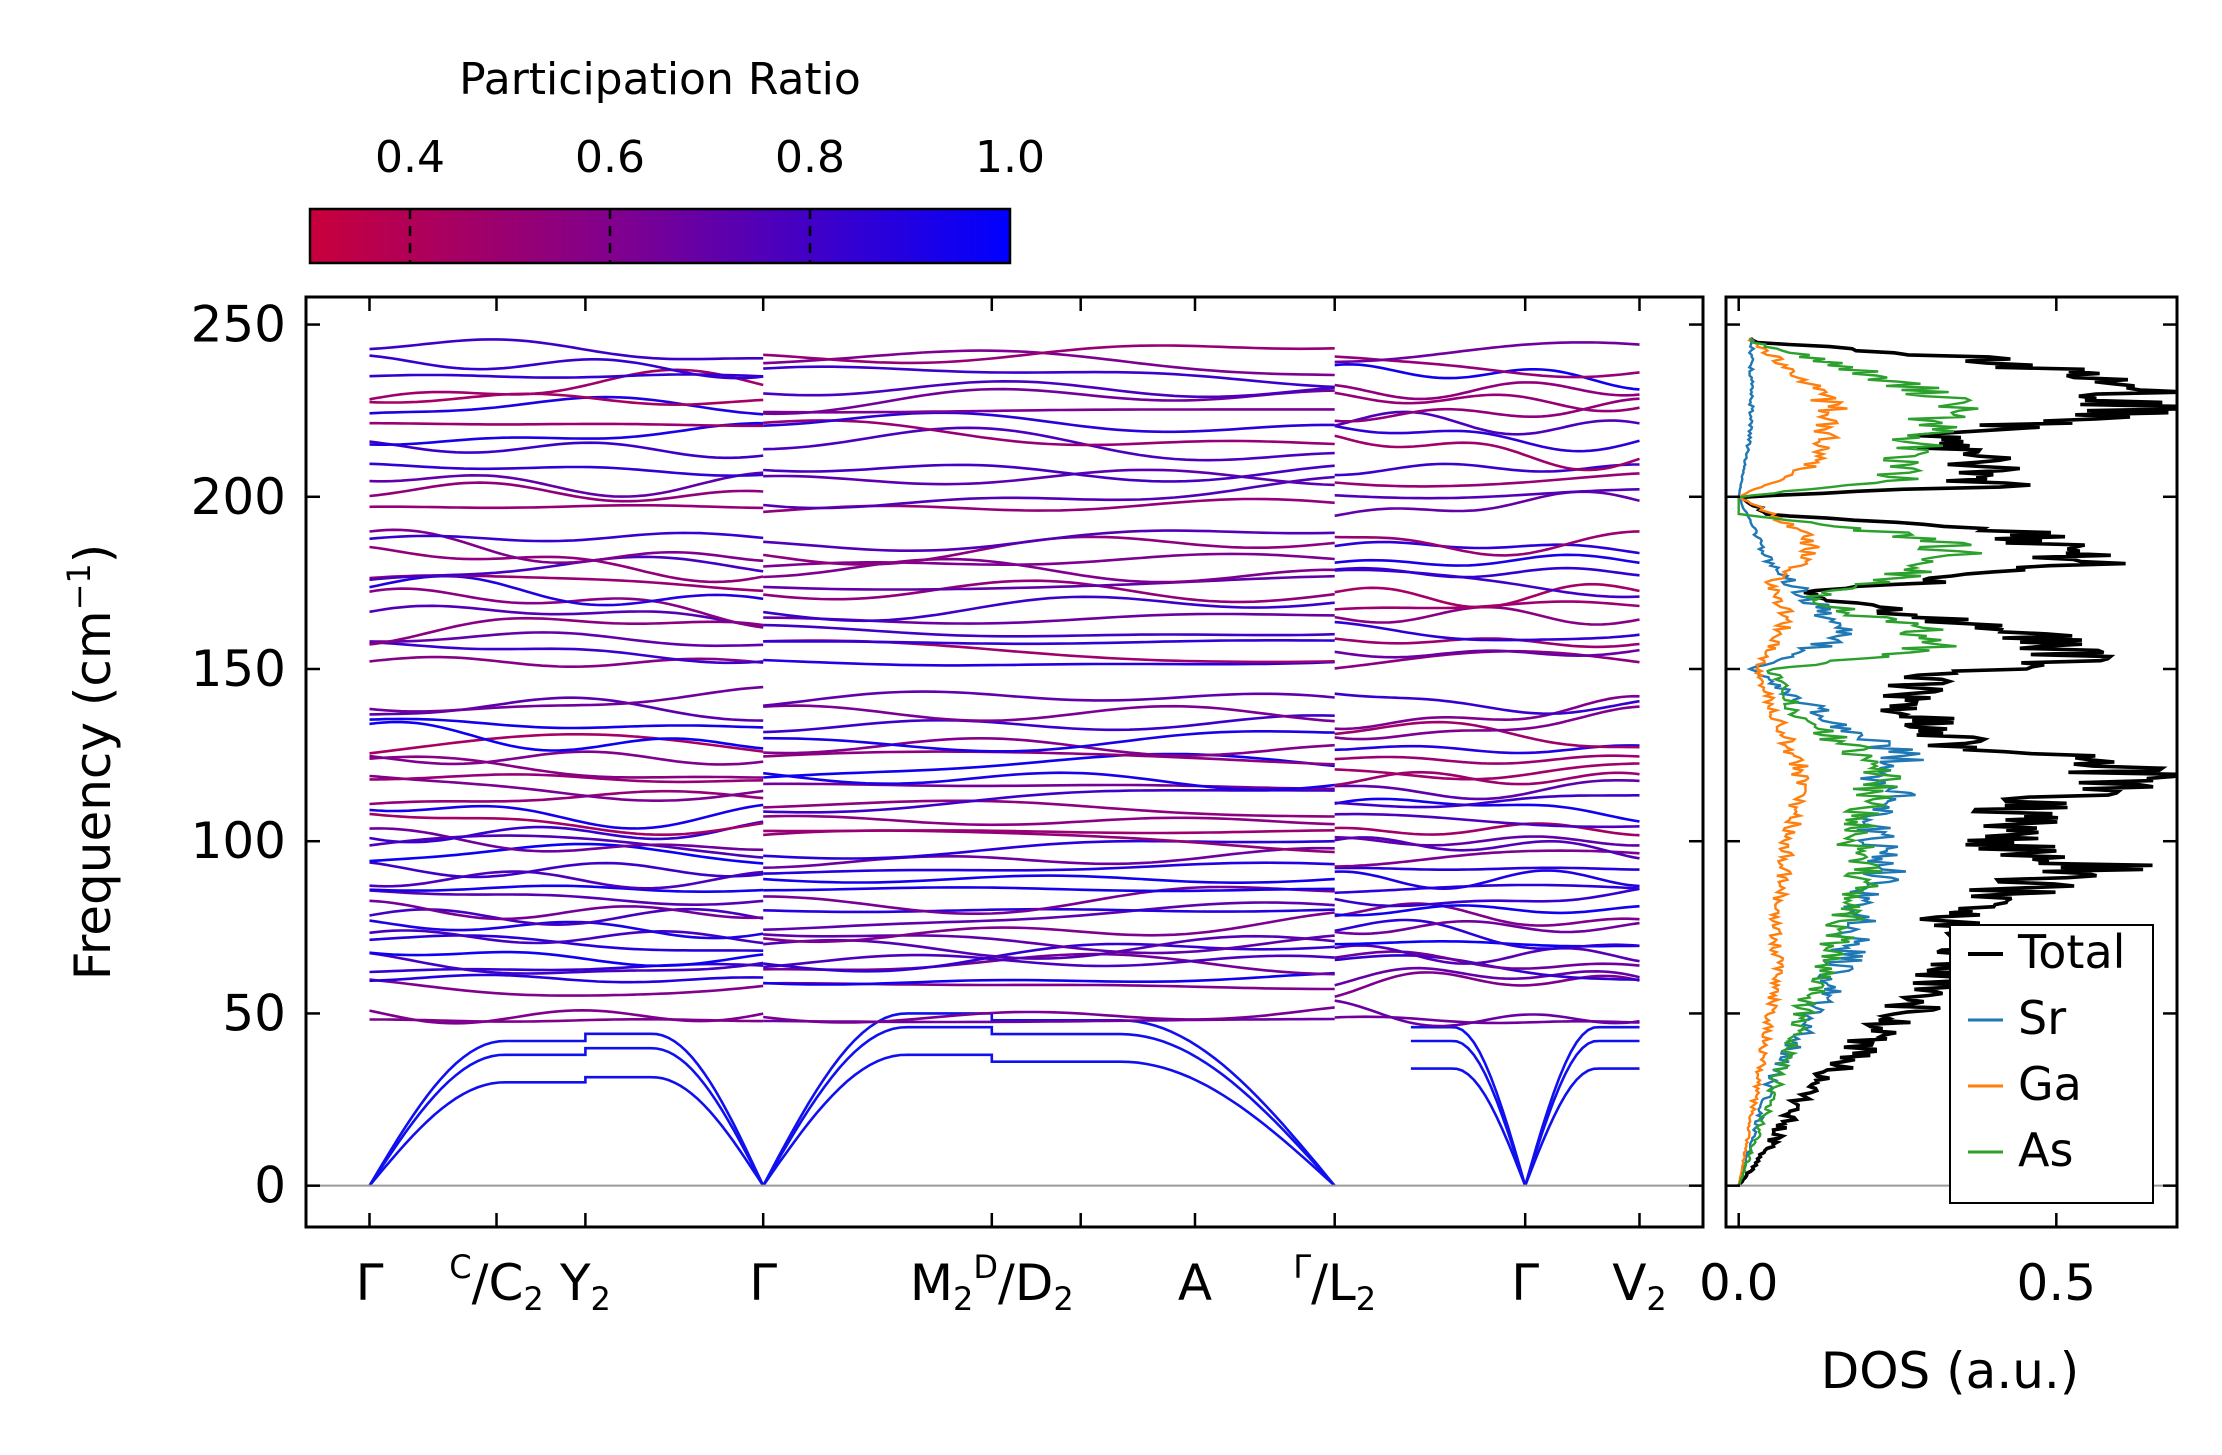  What do you see at coordinates (1034, 1283) in the screenshot?
I see `x-label-main2: D` at bounding box center [1034, 1283].